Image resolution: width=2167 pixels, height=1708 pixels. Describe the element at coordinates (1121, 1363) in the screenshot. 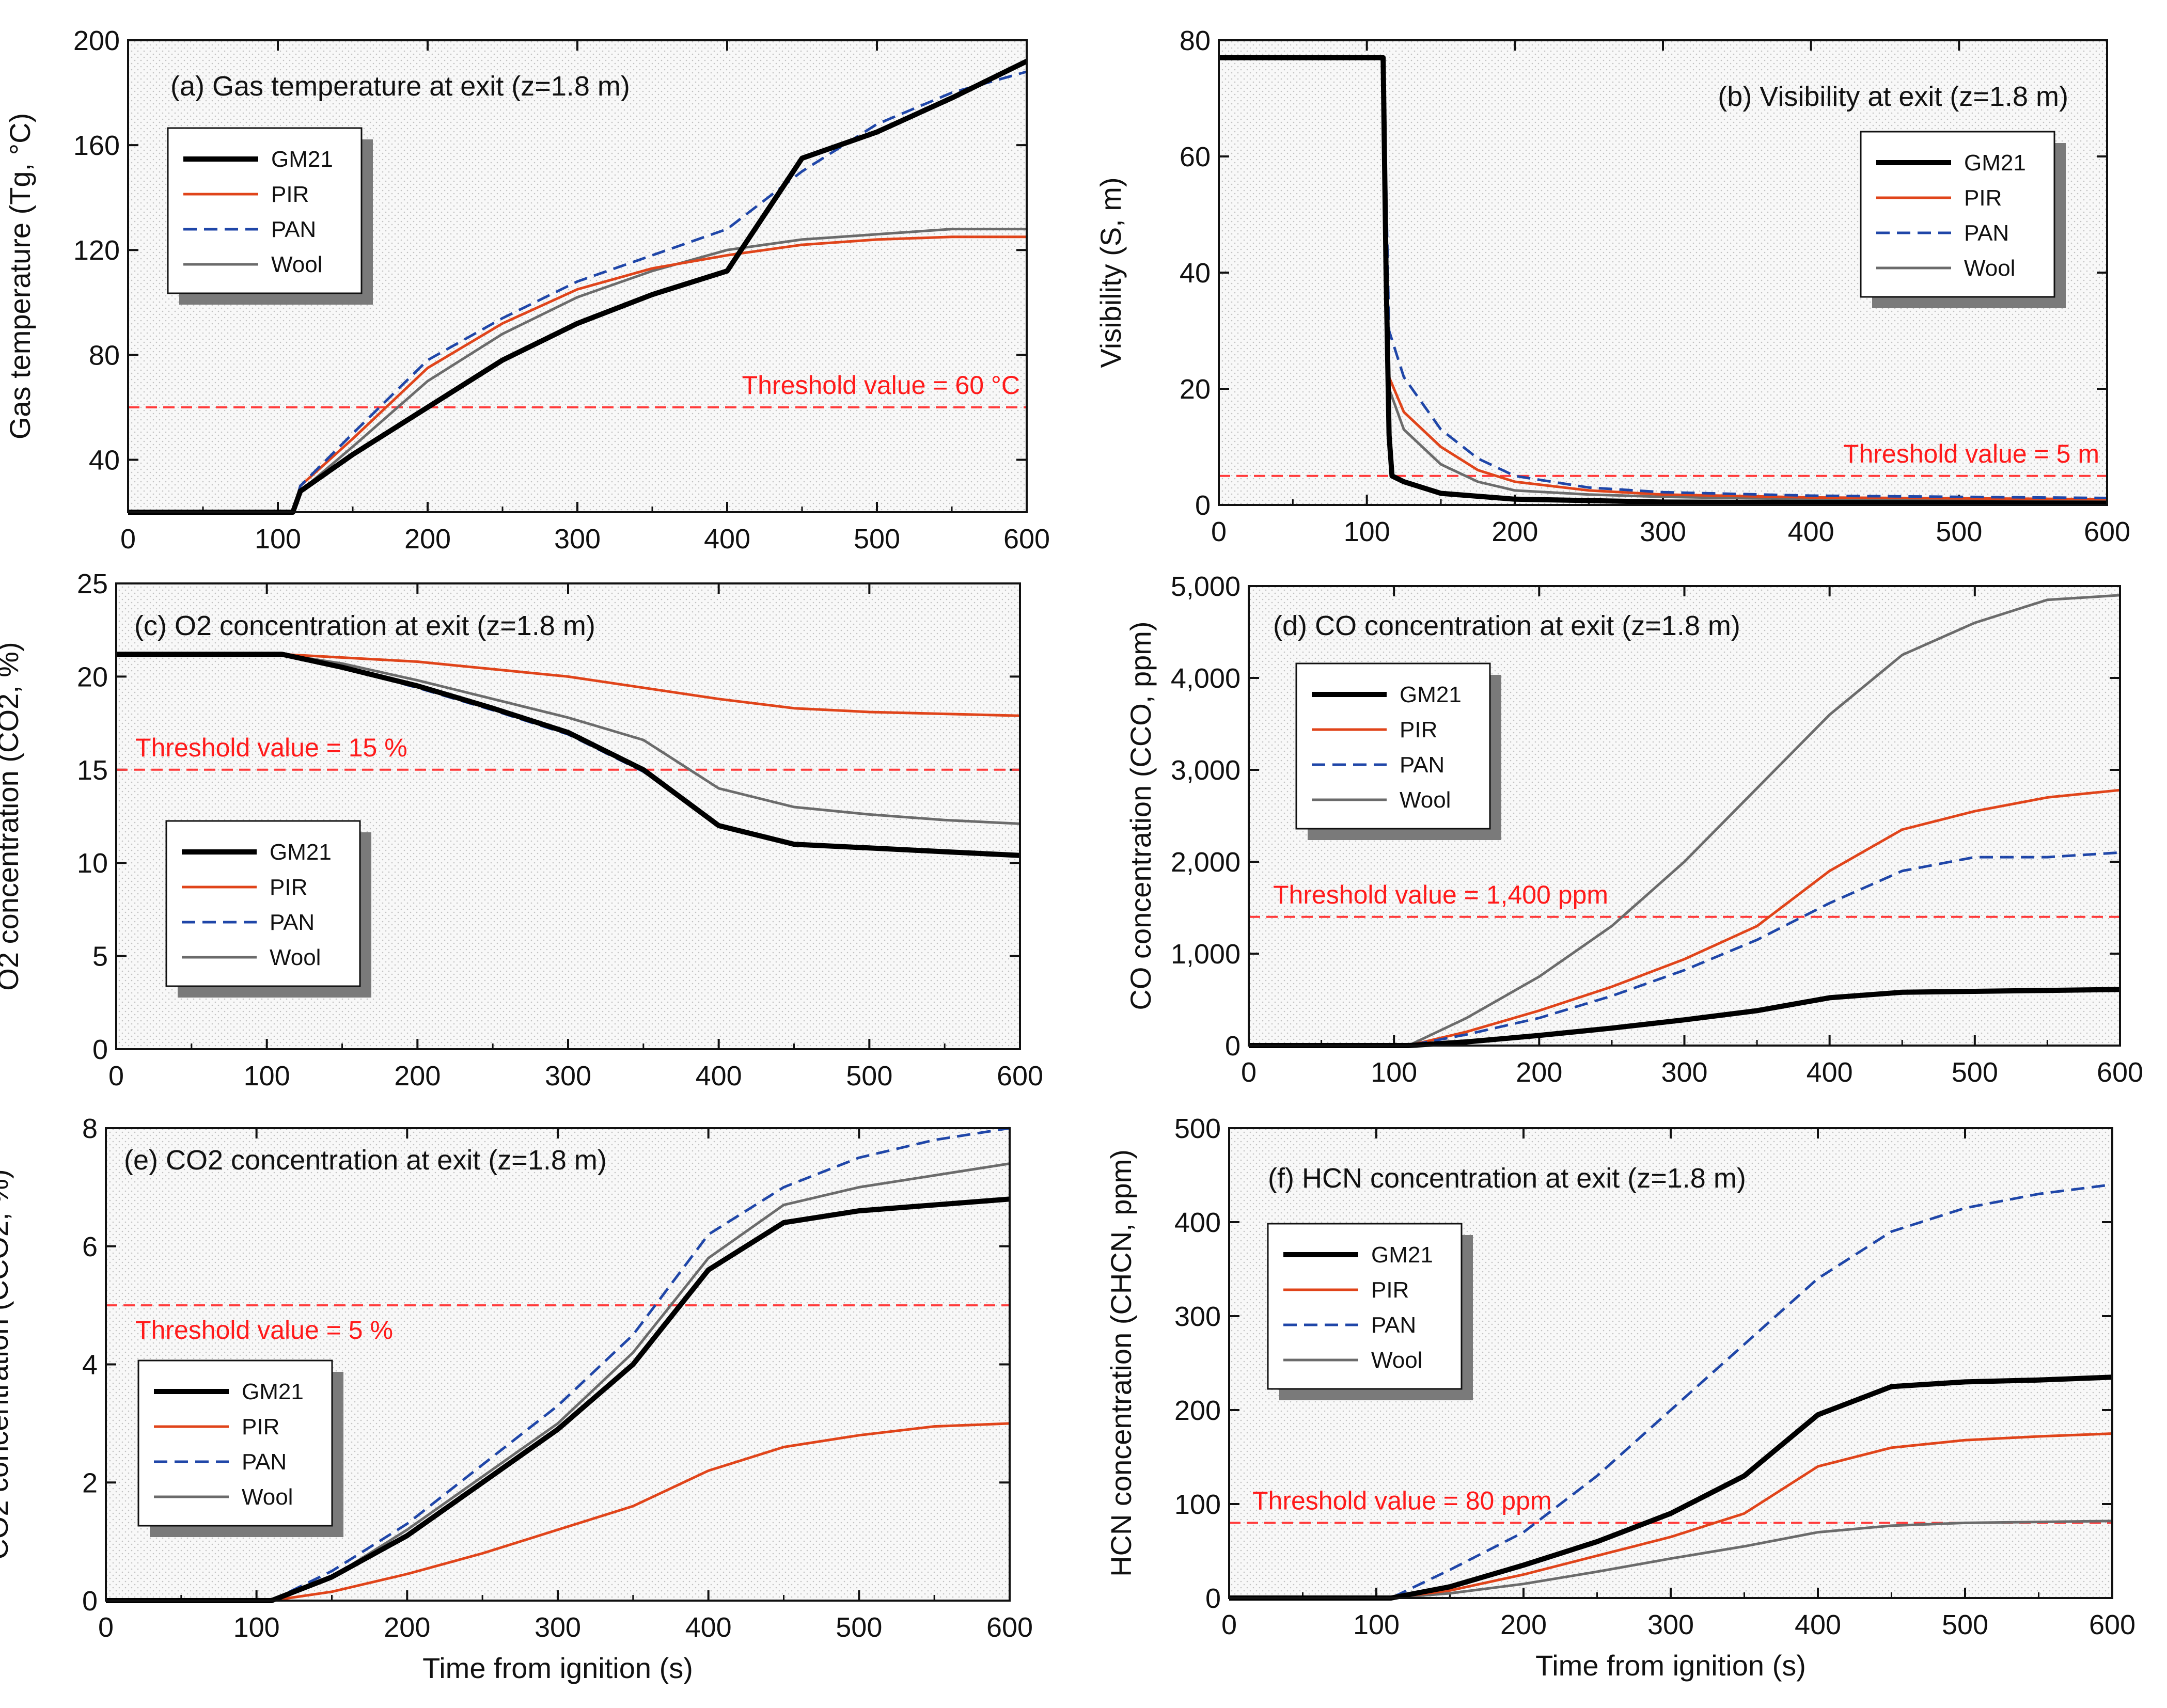

I see `y-axis-label: HCN concentration (CHCN, ppm)` at that location.